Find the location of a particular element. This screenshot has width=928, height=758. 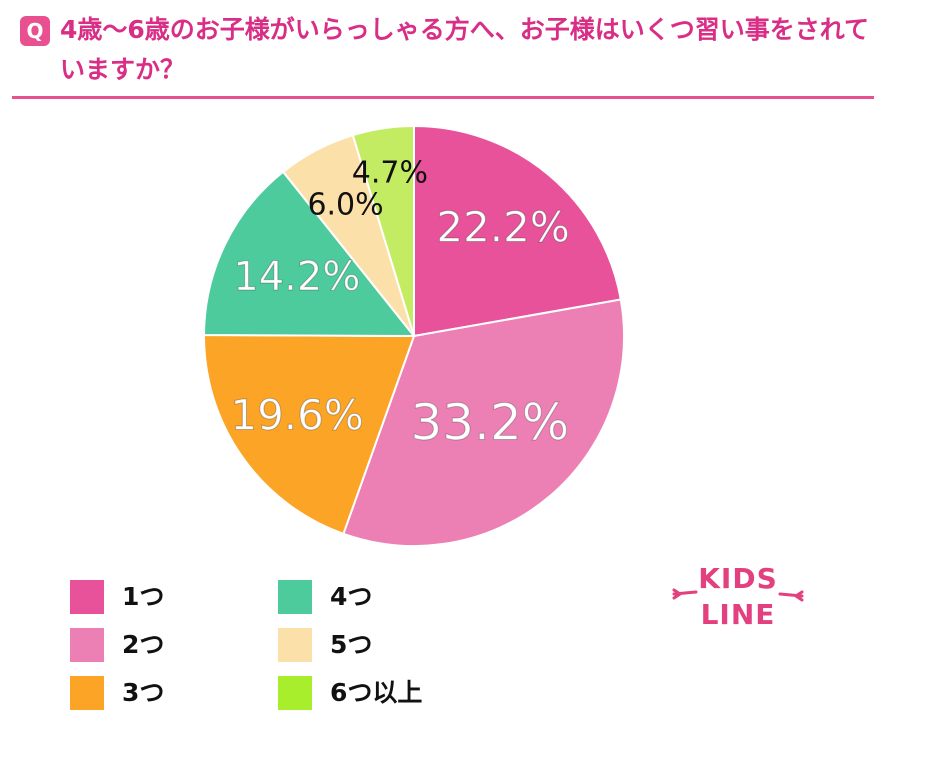

question-badge: Q is located at coordinates (35, 31).